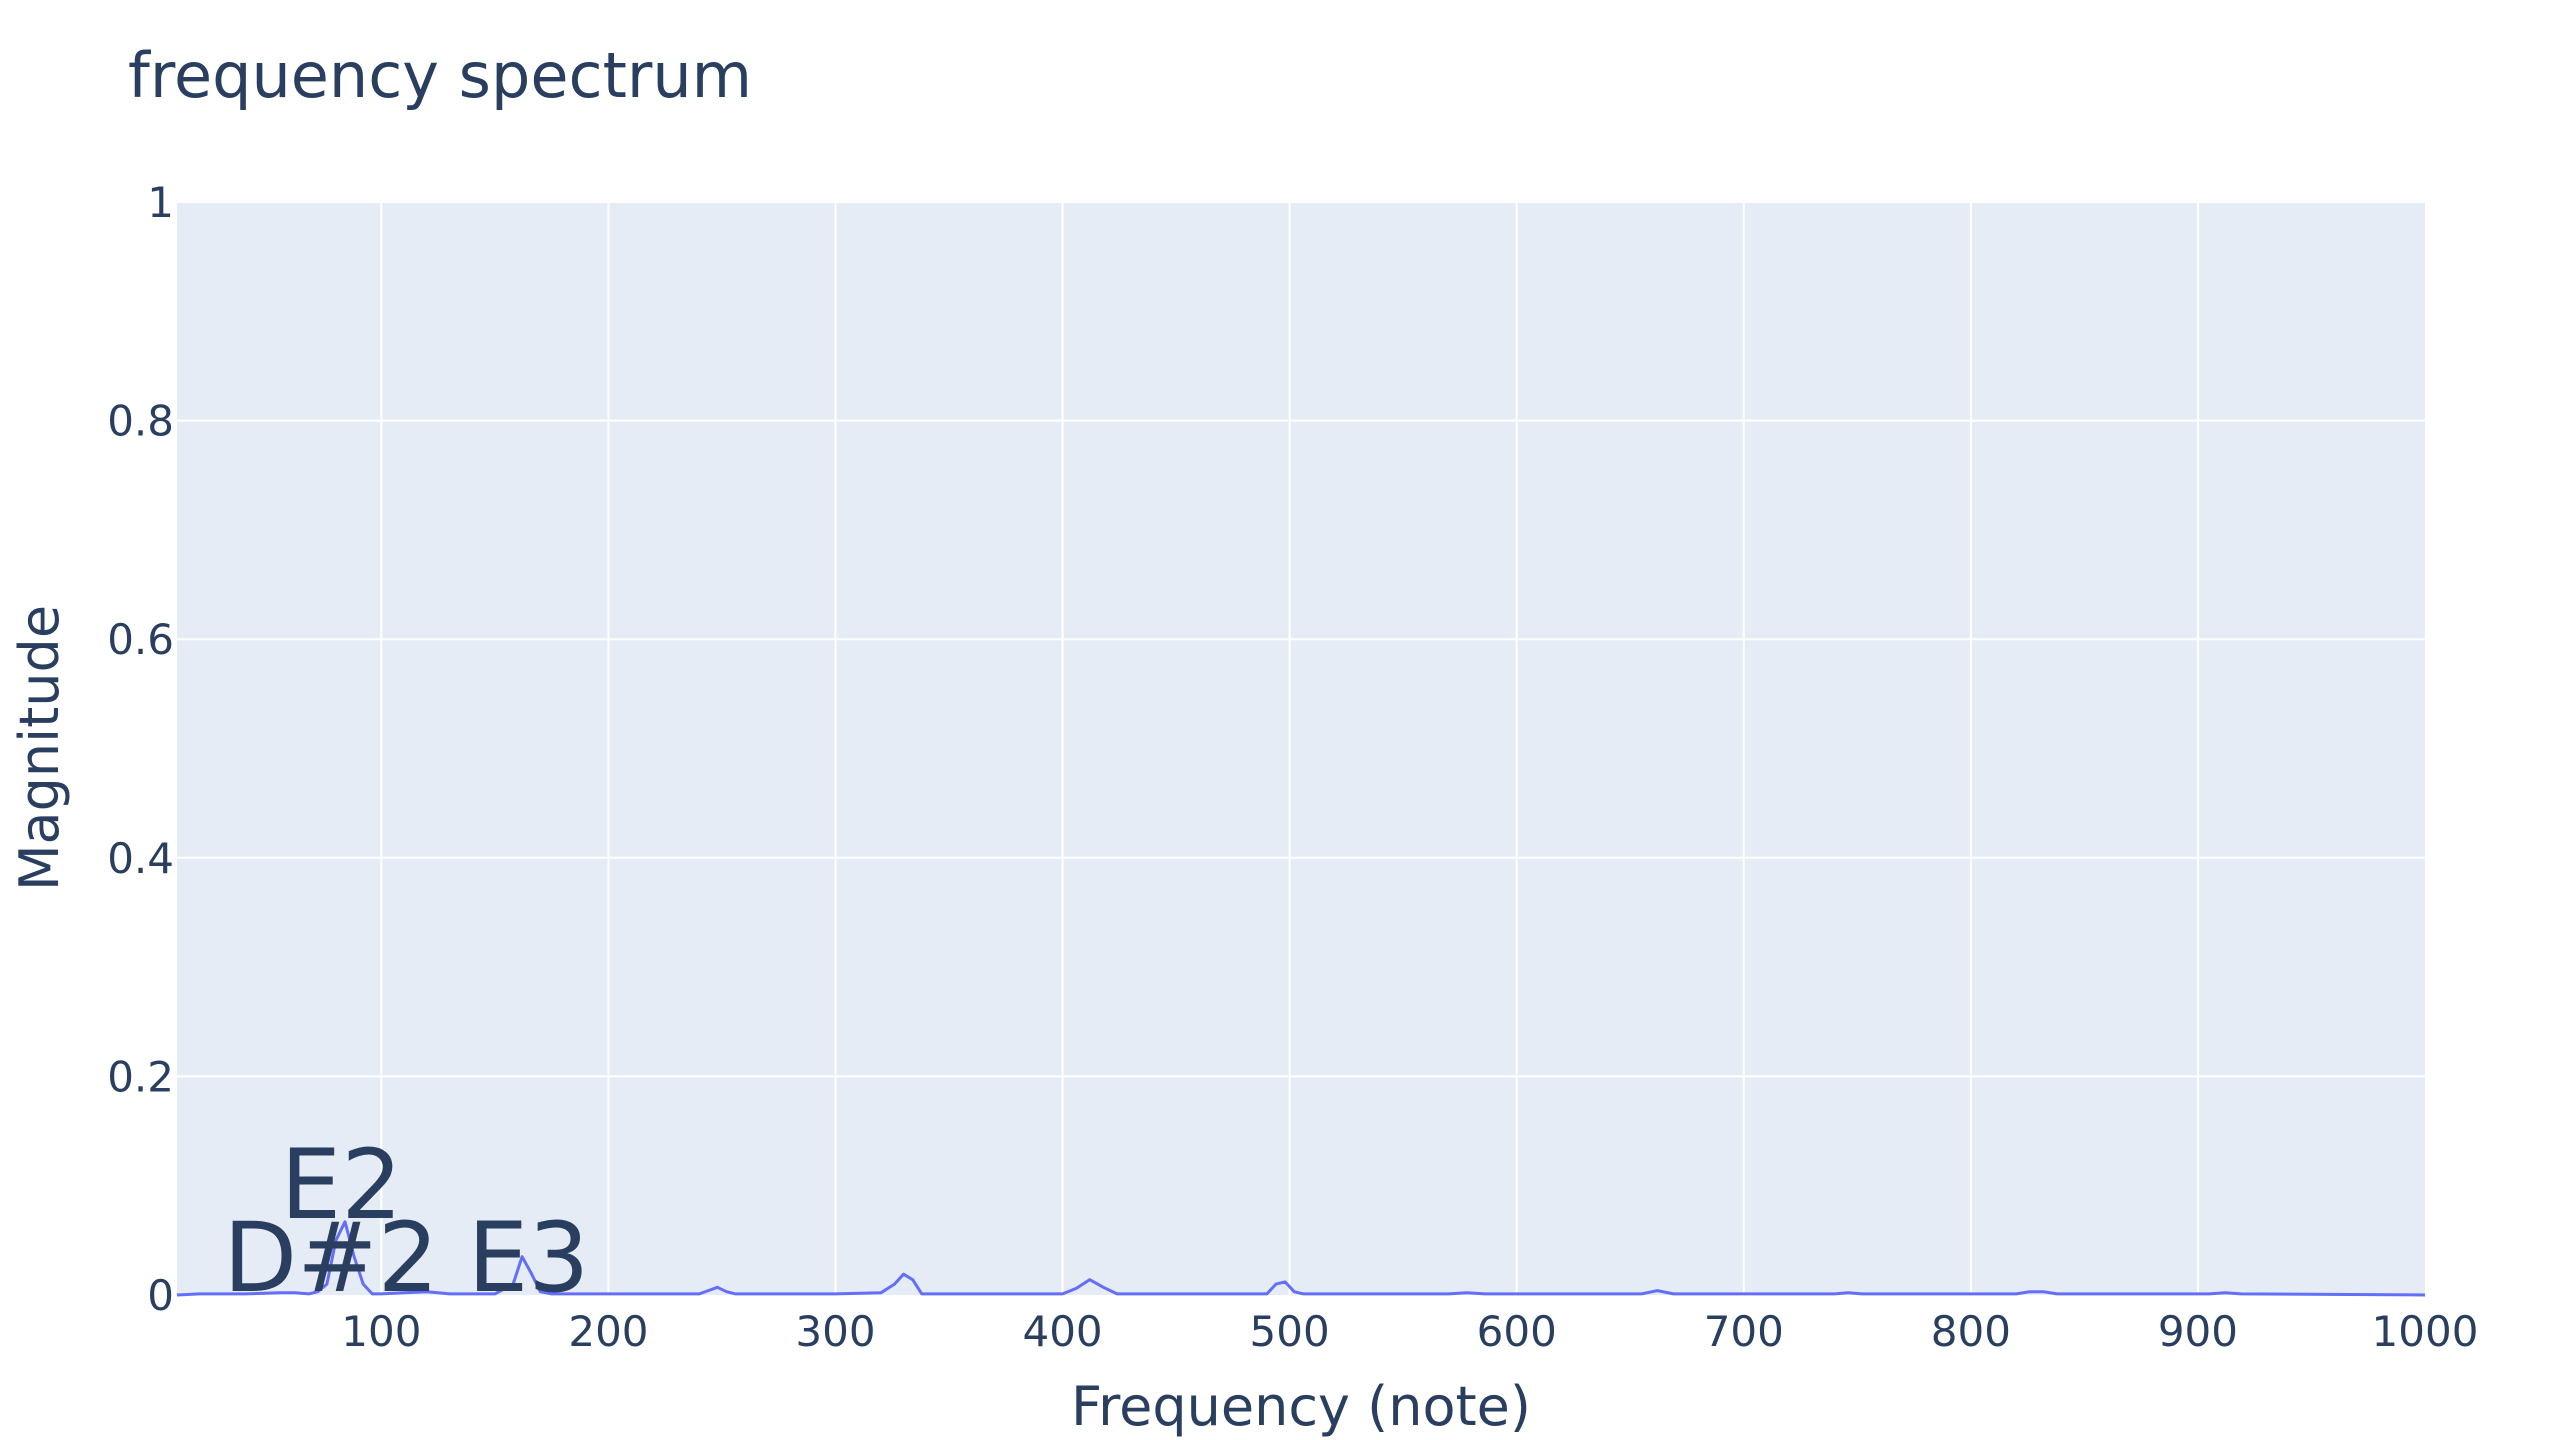 This screenshot has height=1440, width=2560. What do you see at coordinates (2198, 1331) in the screenshot?
I see `x-tick-label: 900` at bounding box center [2198, 1331].